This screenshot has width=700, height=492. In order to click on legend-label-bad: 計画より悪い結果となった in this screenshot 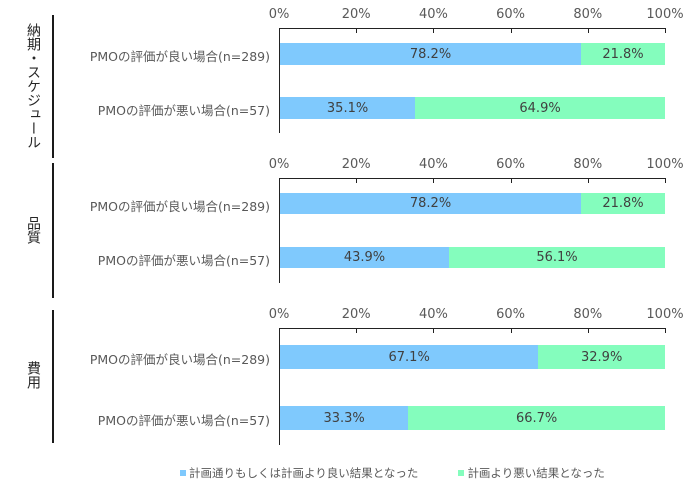, I will do `click(536, 473)`.